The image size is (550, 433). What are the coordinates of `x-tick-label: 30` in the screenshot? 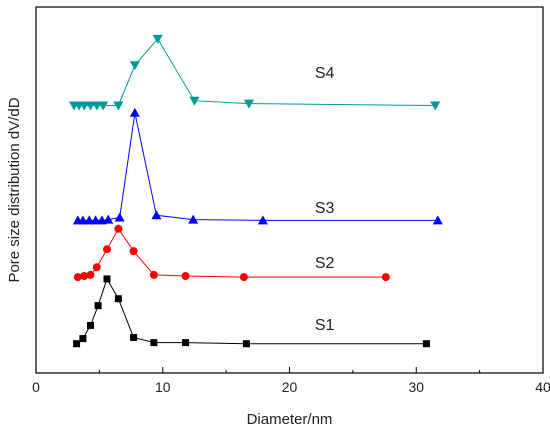 It's located at (416, 387).